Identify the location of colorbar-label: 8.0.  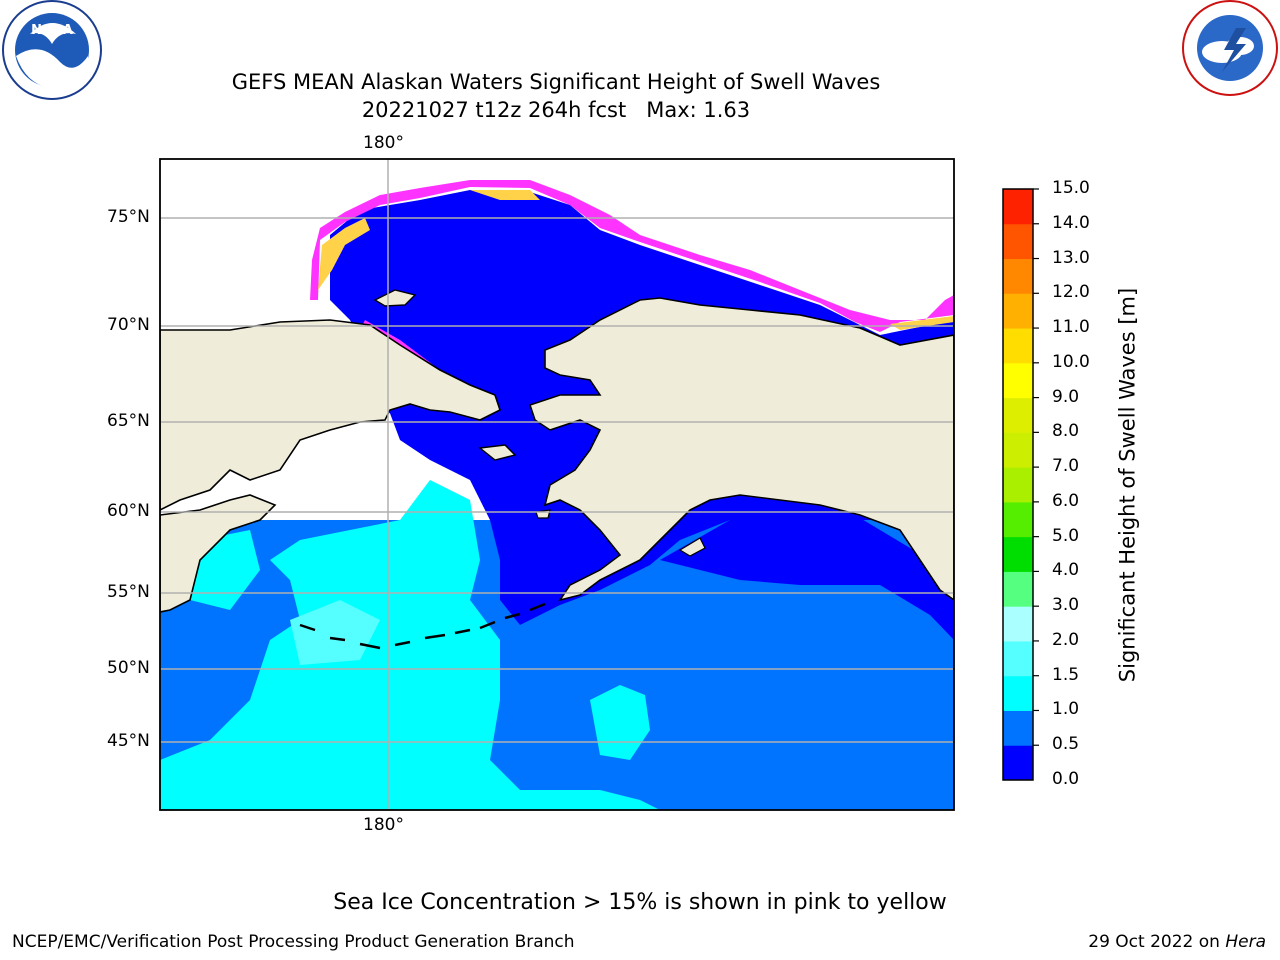
(1066, 431).